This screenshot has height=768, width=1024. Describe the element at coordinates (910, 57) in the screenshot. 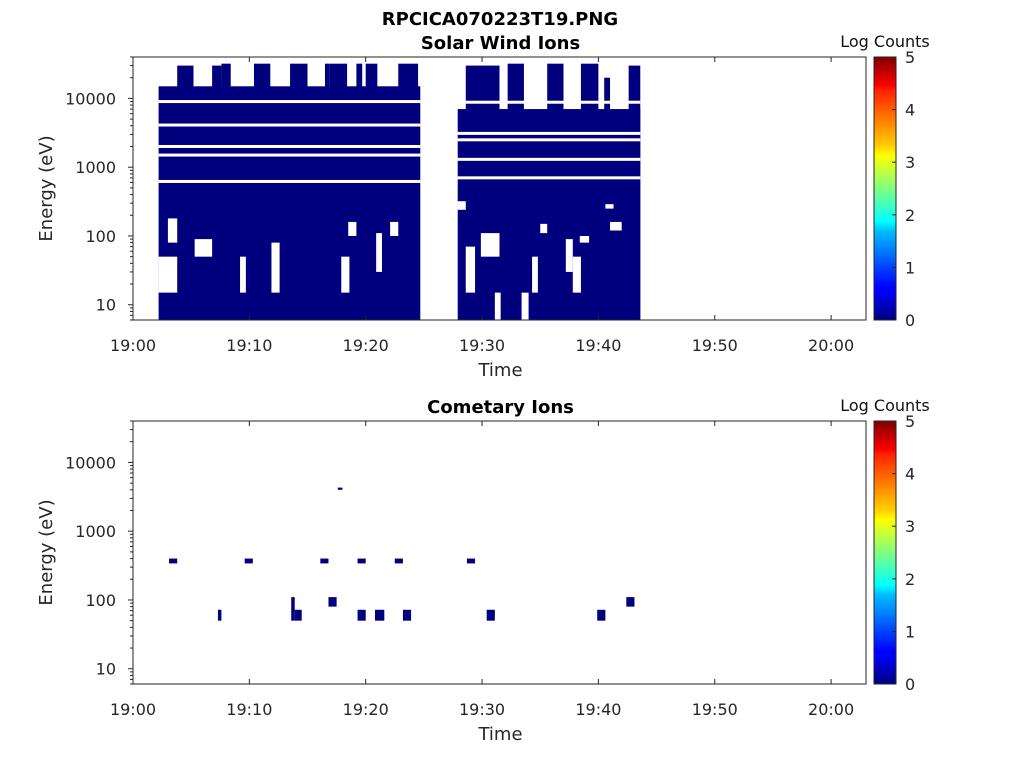

I see `colorbar-tick-label: 5` at that location.